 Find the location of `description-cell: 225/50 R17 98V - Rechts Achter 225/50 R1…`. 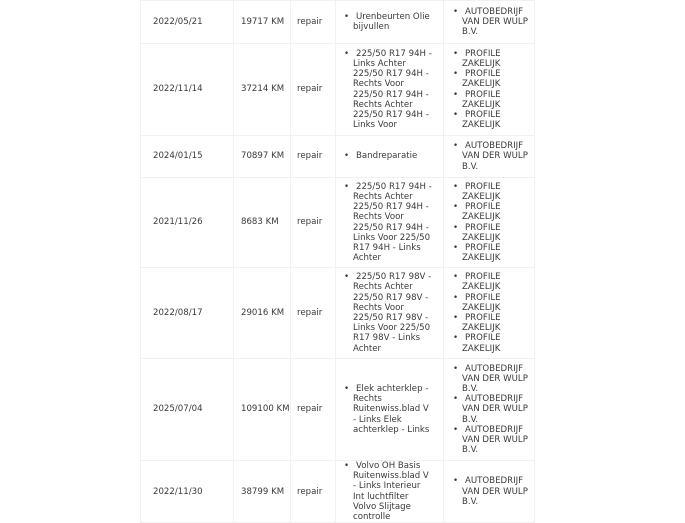

description-cell: 225/50 R17 98V - Rechts Achter 225/50 R1… is located at coordinates (389, 313).